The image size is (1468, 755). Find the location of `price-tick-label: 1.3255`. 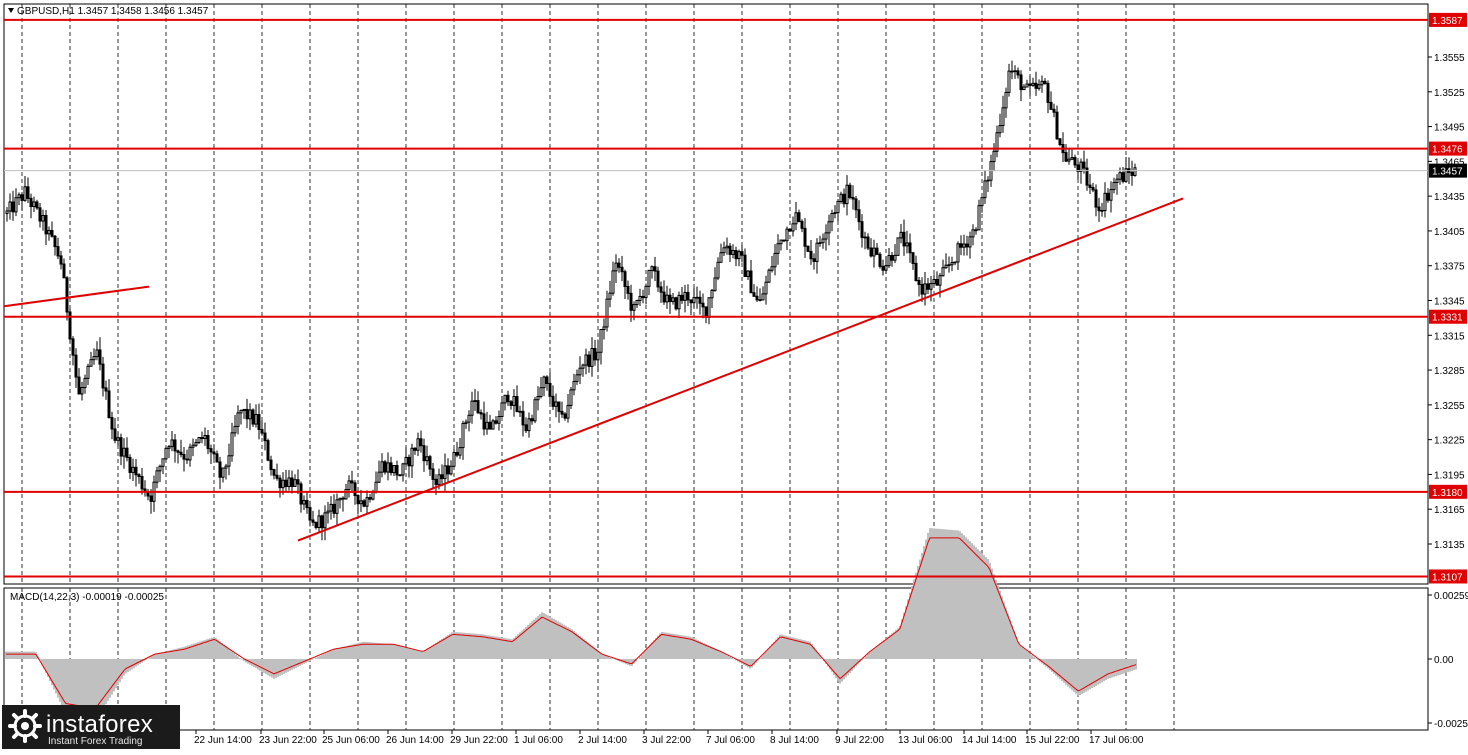

price-tick-label: 1.3255 is located at coordinates (1449, 406).